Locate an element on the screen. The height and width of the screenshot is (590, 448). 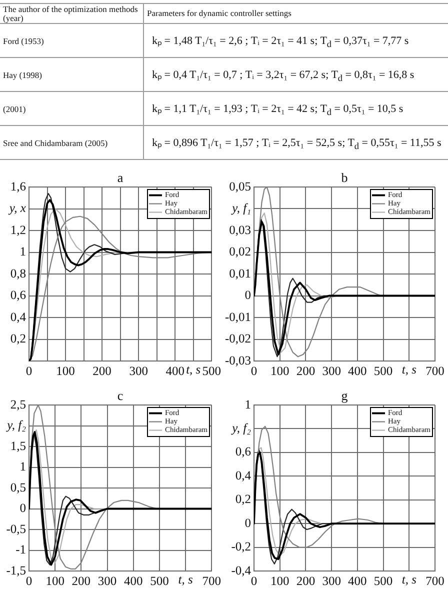
y-tick-label: 1,5 is located at coordinates (18, 445).